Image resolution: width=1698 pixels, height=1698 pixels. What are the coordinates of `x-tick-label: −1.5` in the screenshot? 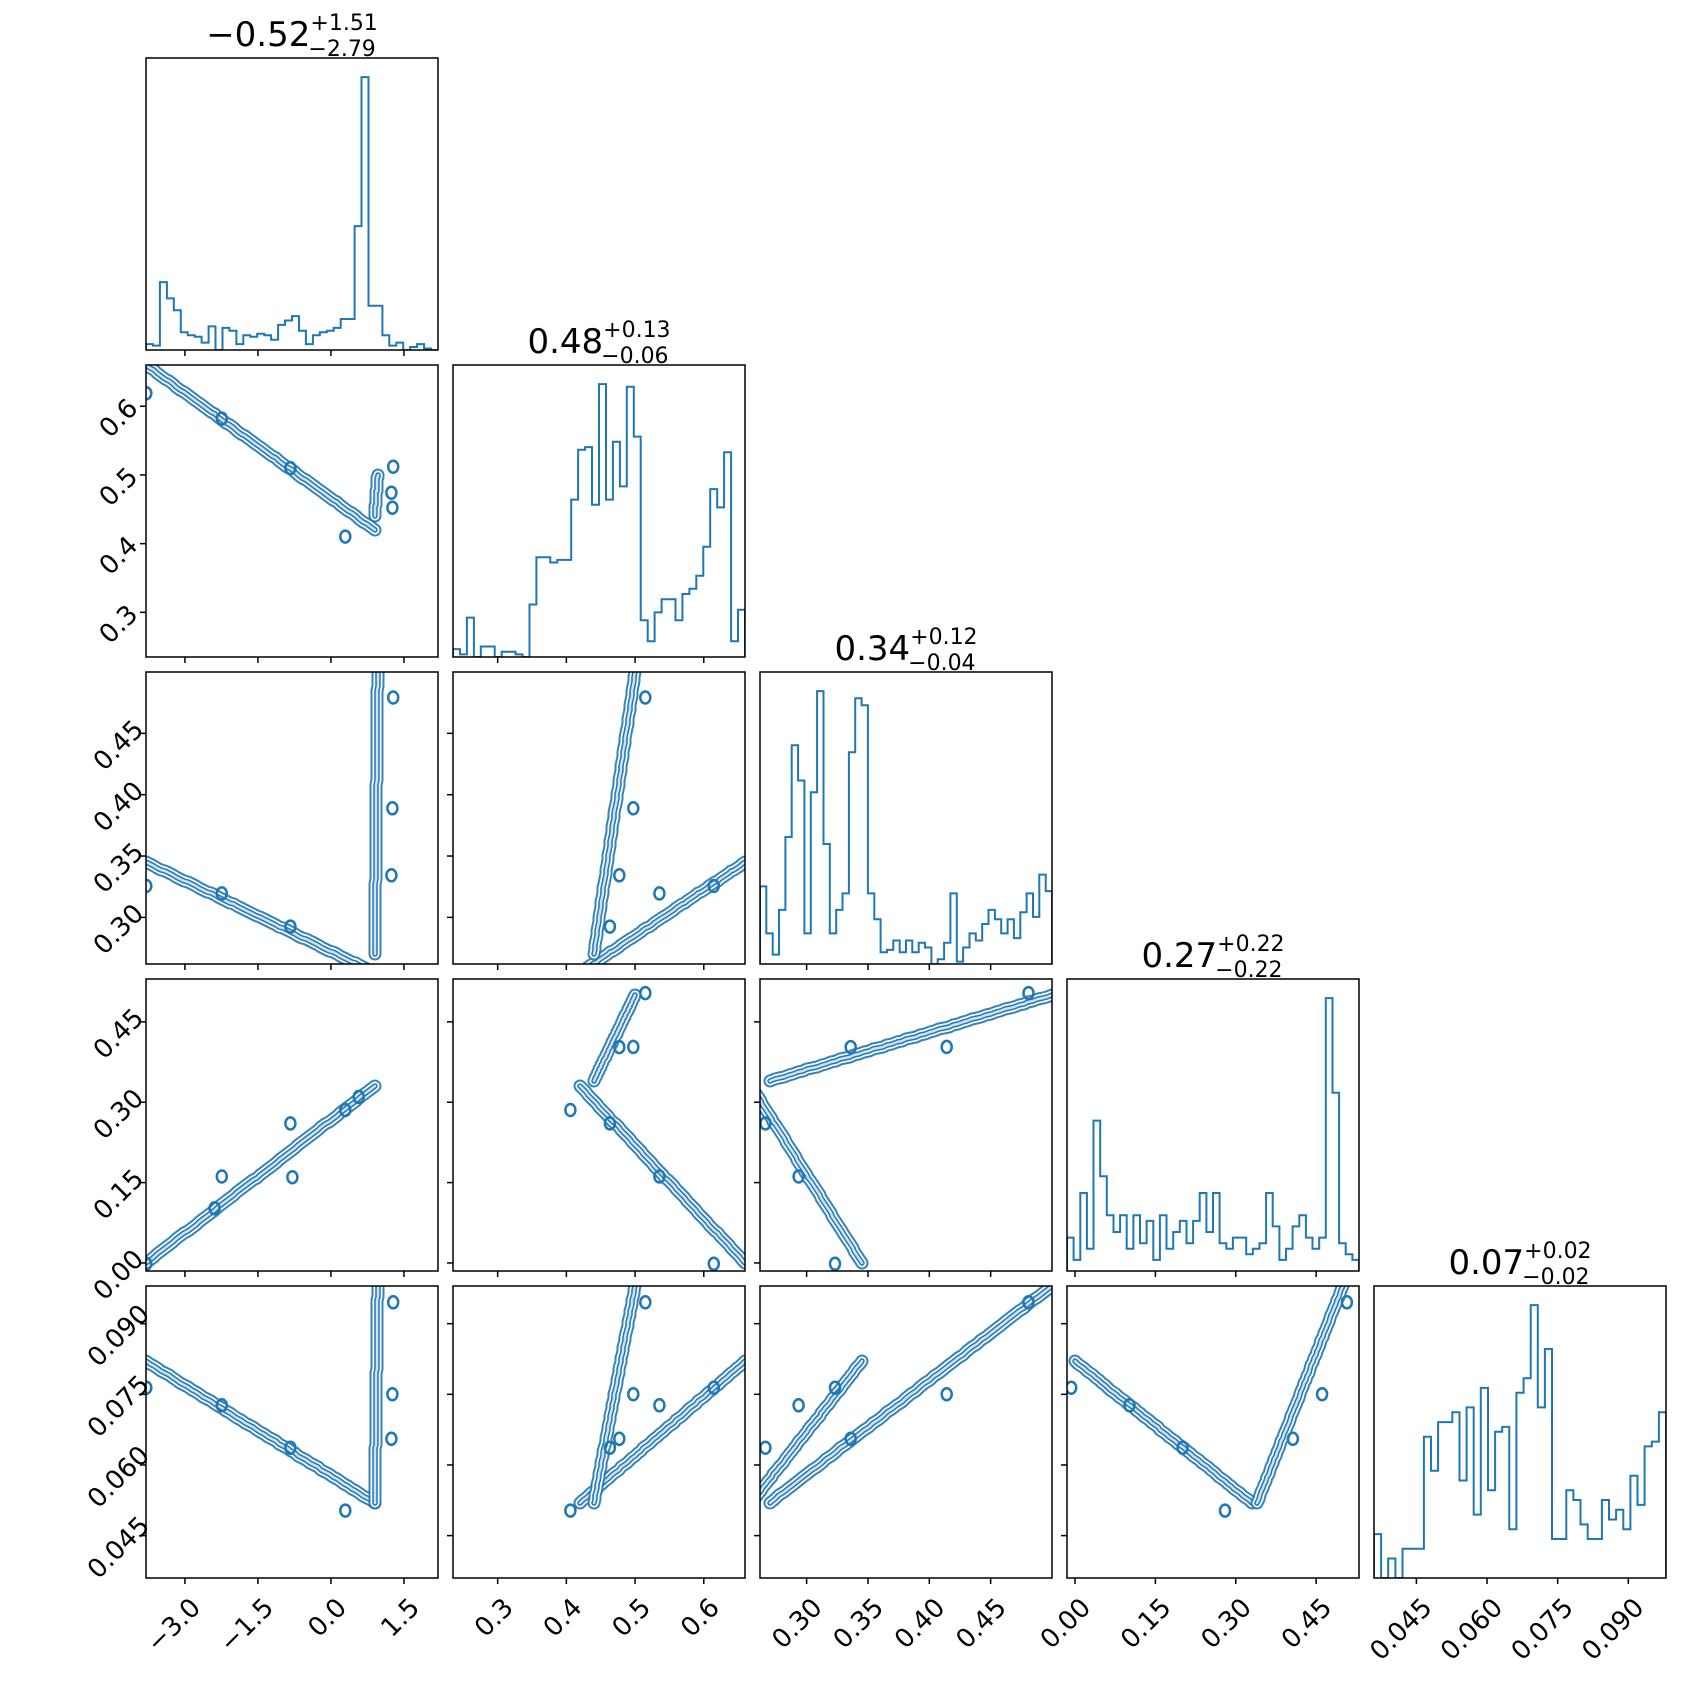 It's located at (247, 1626).